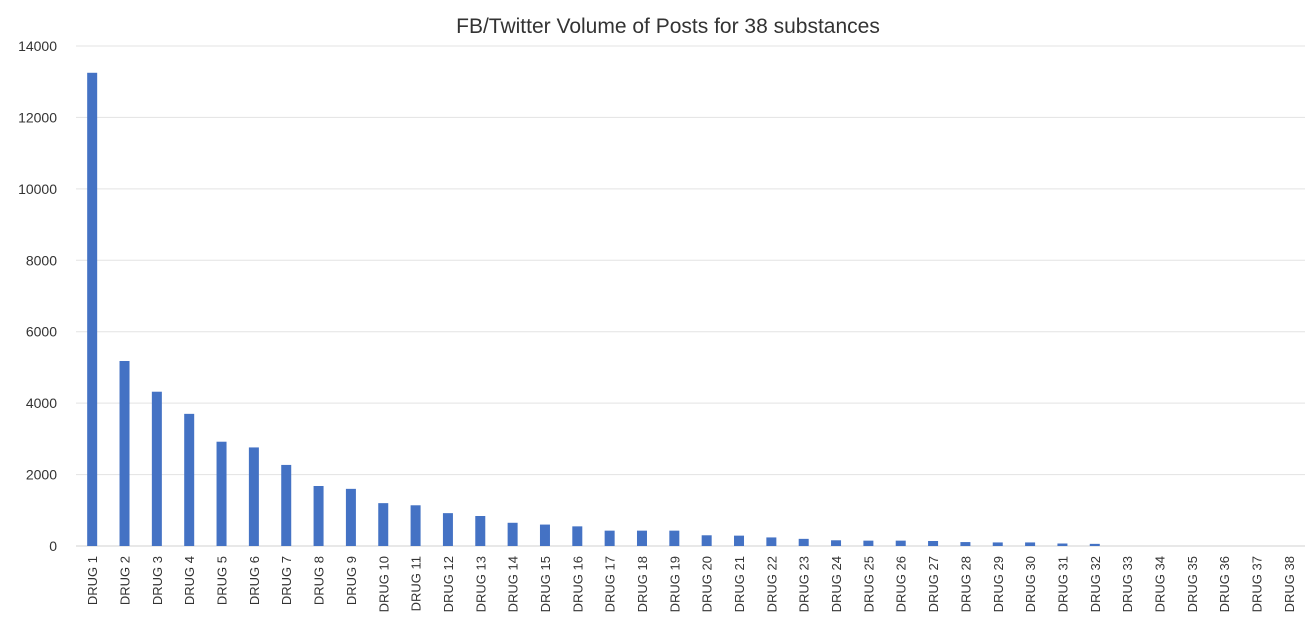  Describe the element at coordinates (416, 583) in the screenshot. I see `x-tick-label: DRUG 11` at that location.